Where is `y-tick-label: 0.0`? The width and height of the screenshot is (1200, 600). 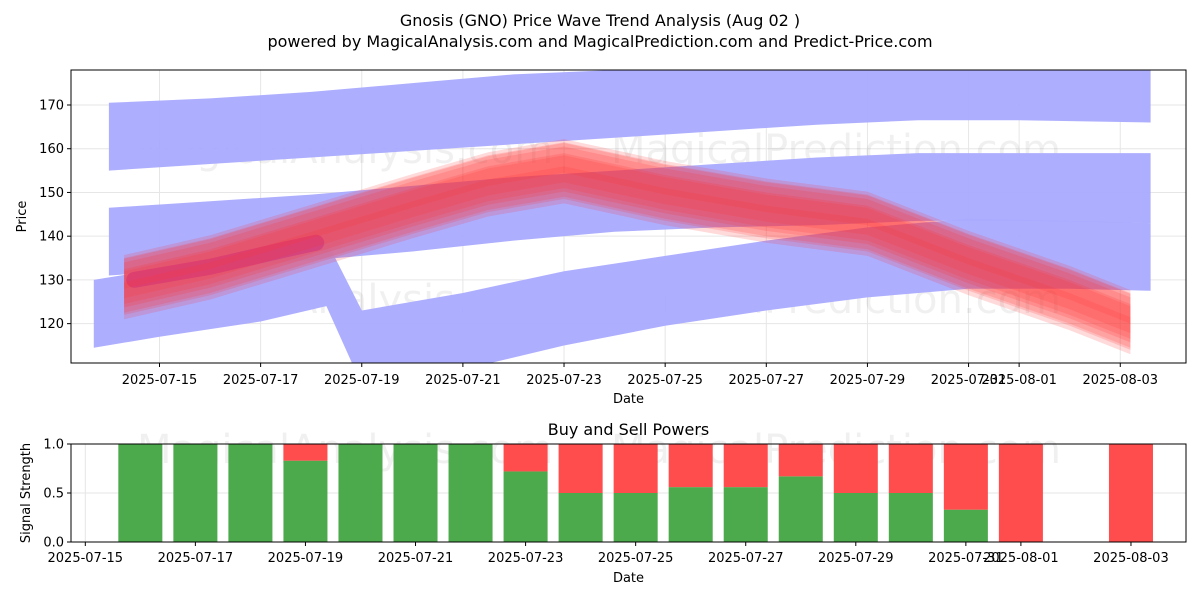
y-tick-label: 0.0 is located at coordinates (53, 543).